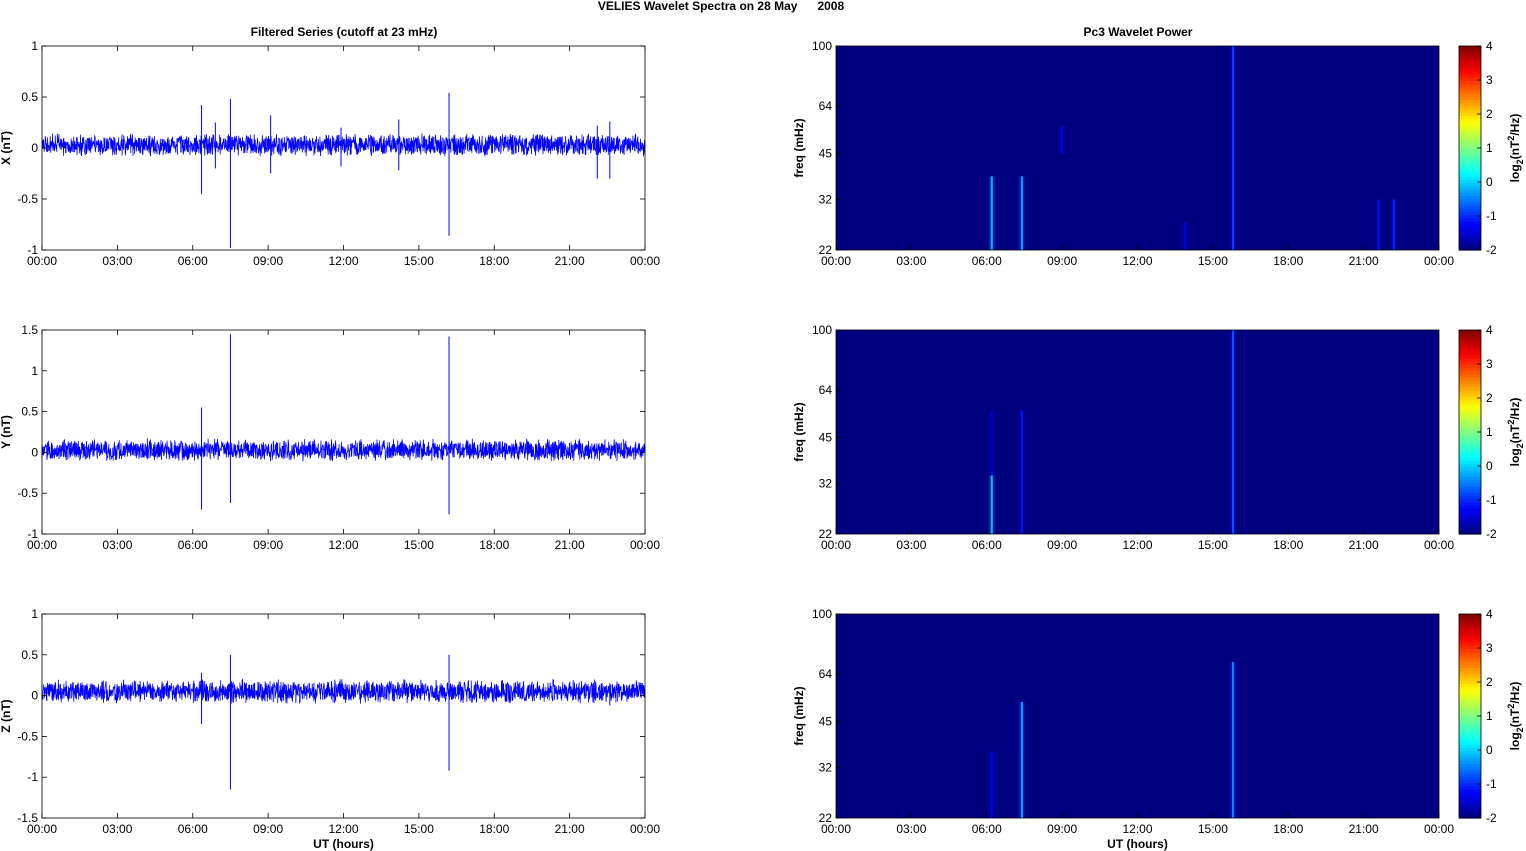 The height and width of the screenshot is (851, 1526). I want to click on y-axis-label: freq (mHz), so click(799, 715).